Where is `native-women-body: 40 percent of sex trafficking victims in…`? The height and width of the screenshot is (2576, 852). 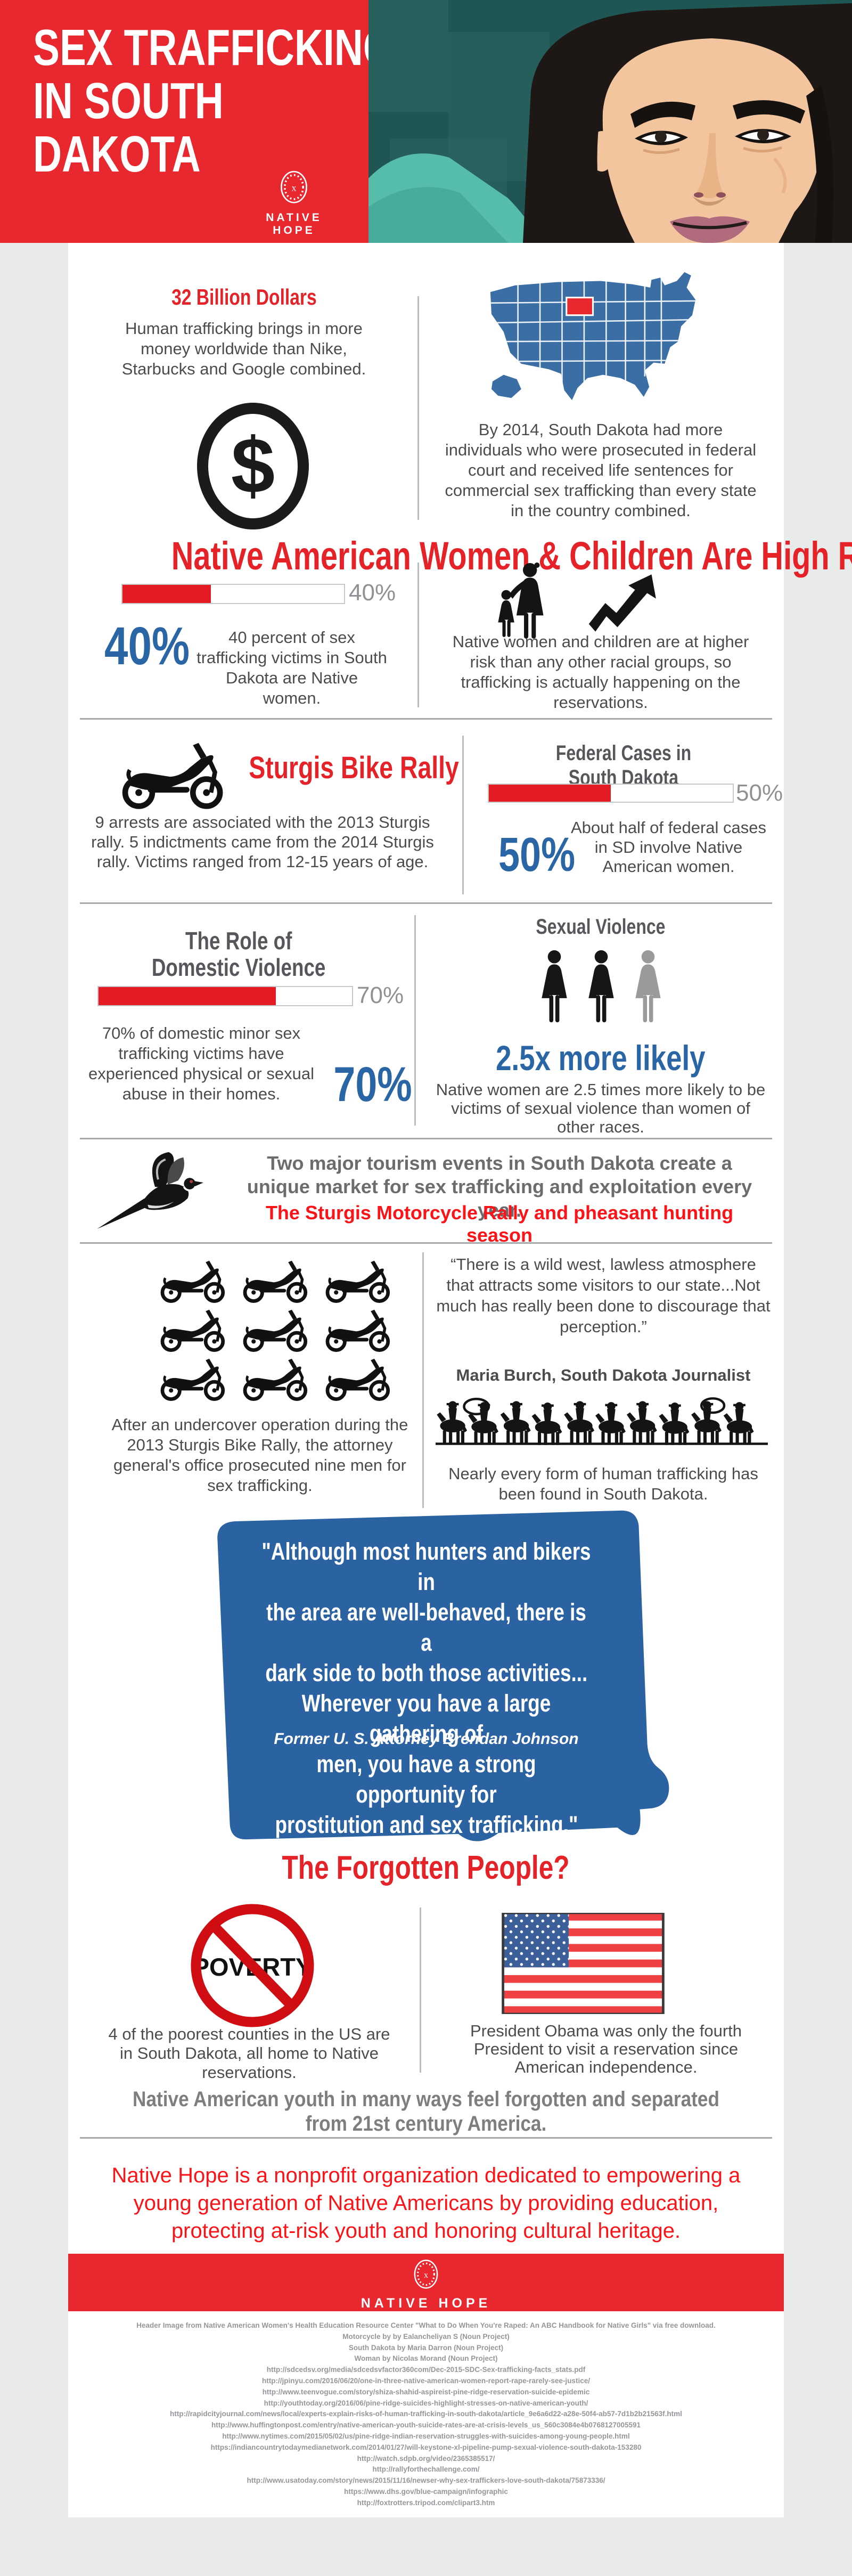
native-women-body: 40 percent of sex trafficking victims in… is located at coordinates (291, 667).